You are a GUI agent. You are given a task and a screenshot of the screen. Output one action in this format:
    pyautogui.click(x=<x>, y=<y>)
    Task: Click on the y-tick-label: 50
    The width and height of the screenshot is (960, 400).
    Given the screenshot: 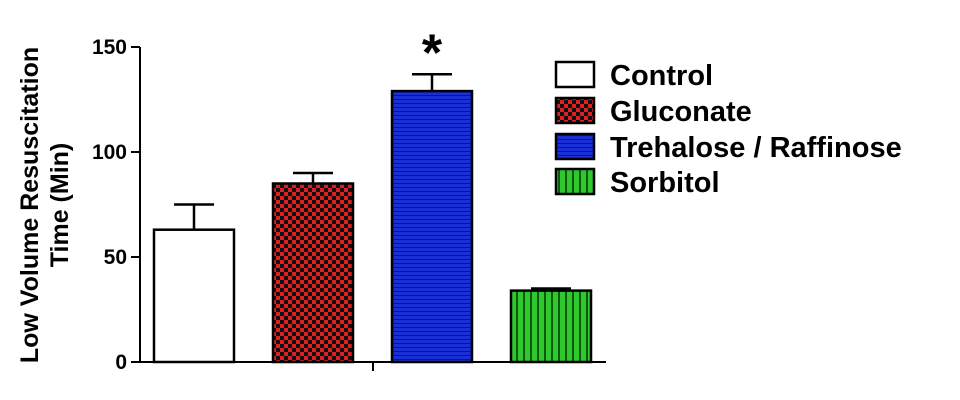 What is the action you would take?
    pyautogui.click(x=115, y=257)
    